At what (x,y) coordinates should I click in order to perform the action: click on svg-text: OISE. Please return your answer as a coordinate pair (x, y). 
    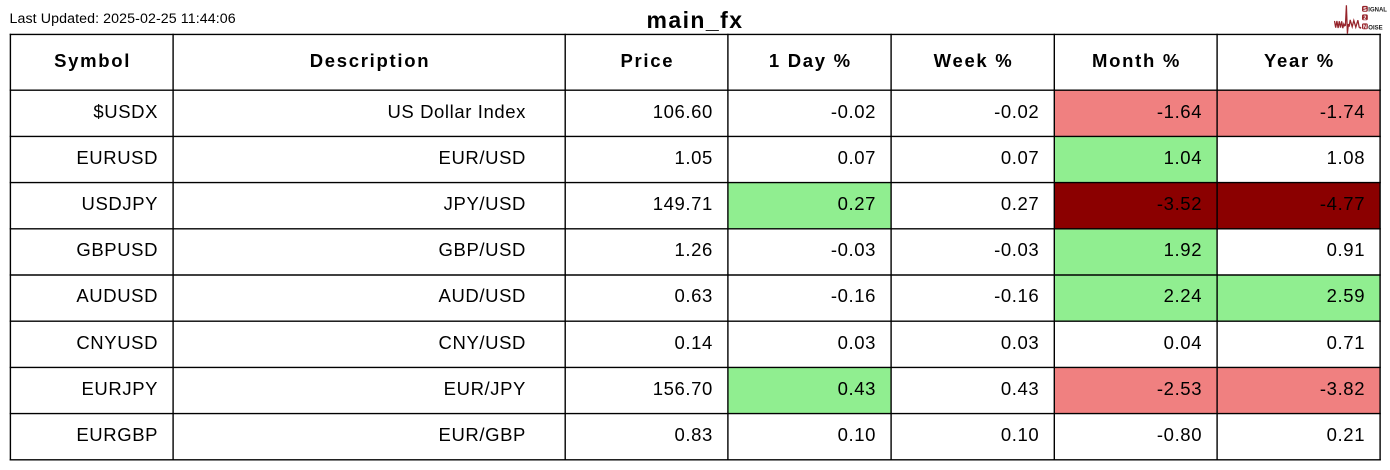
    Looking at the image, I should click on (1375, 28).